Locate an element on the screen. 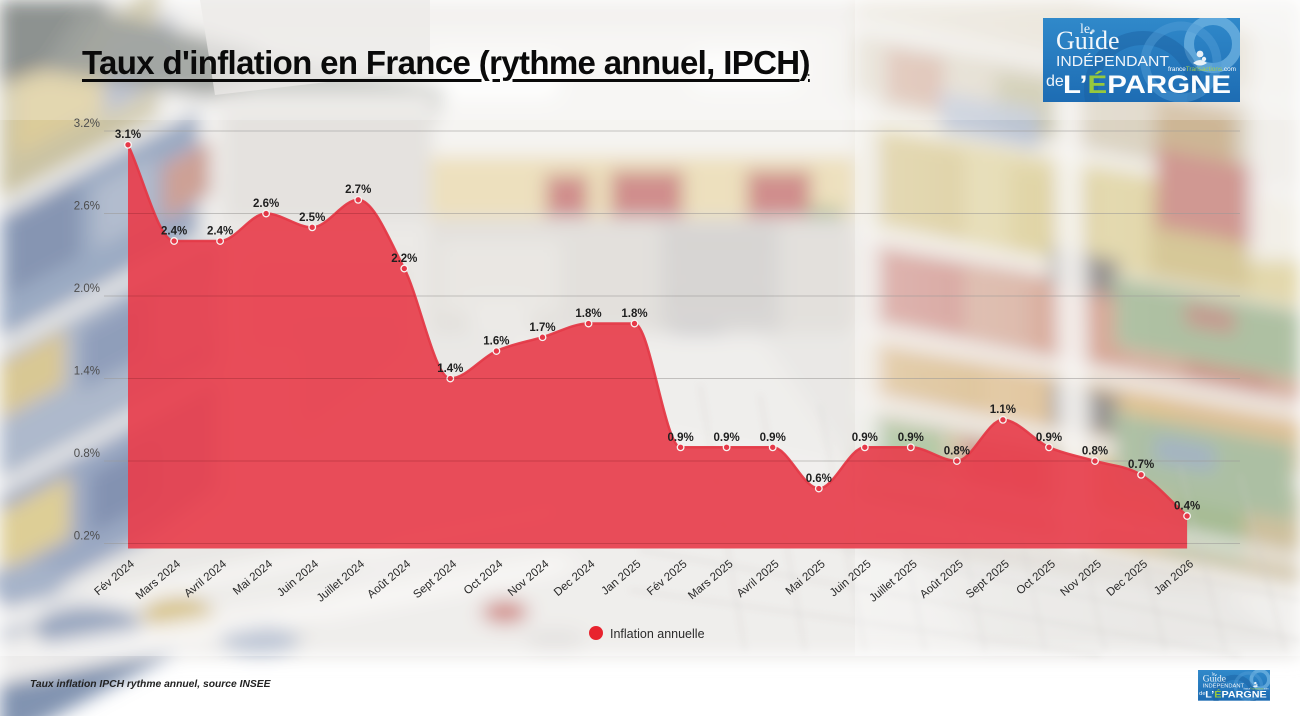 This screenshot has height=716, width=1300. svg-text: Juin 2025 is located at coordinates (851, 578).